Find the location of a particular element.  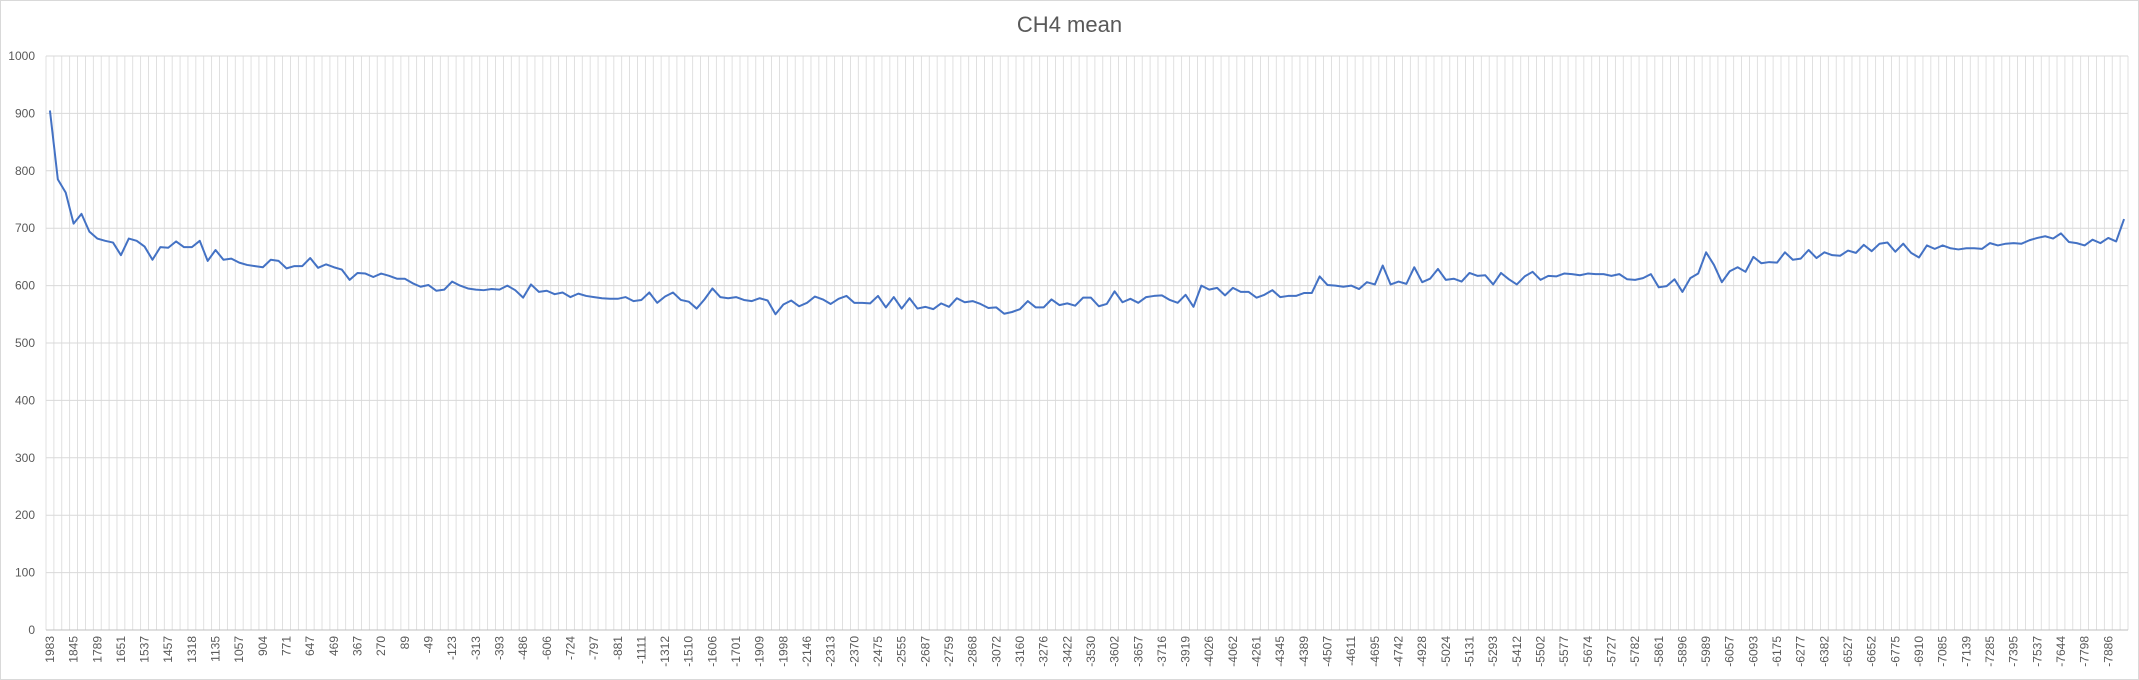

x-tick-label: -5293 is located at coordinates (1493, 651).